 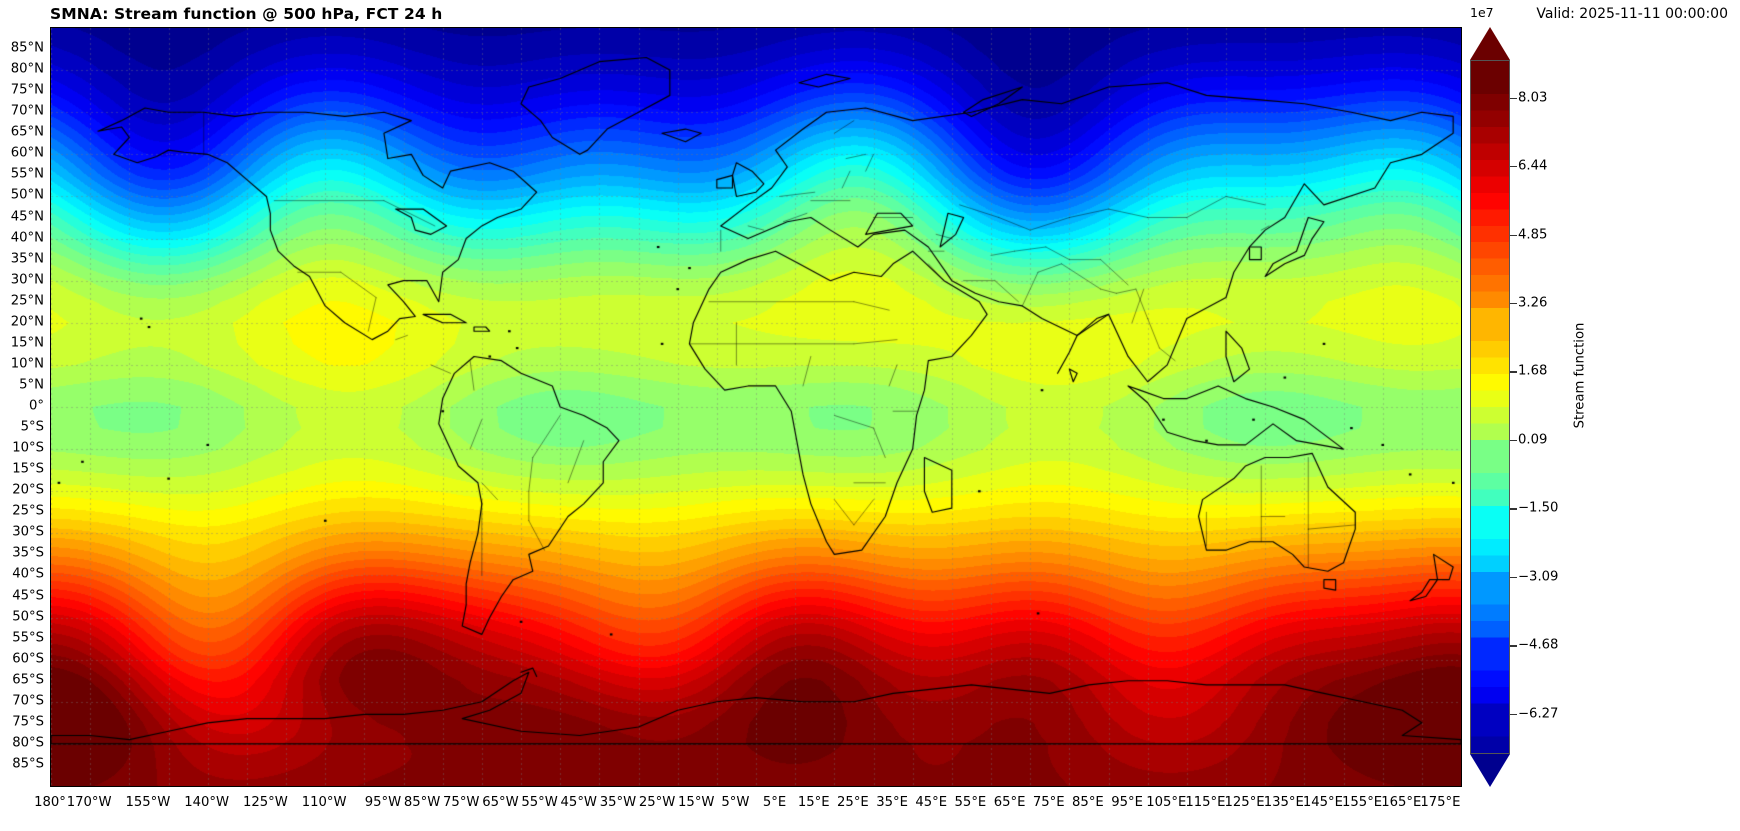 I want to click on latitude-tick-label: 60°S, so click(x=28, y=659).